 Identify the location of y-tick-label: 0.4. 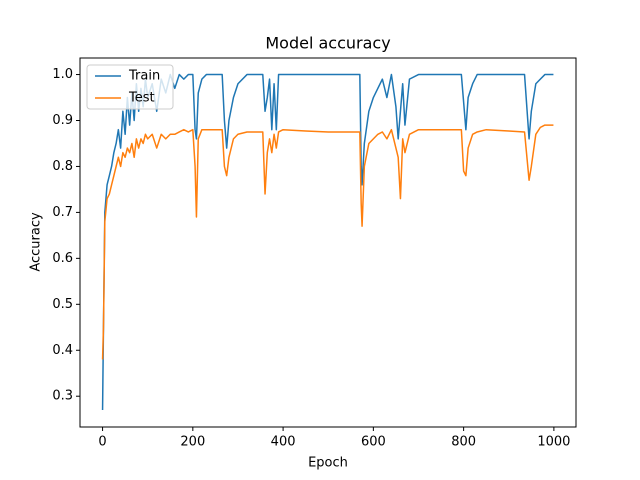
(62, 350).